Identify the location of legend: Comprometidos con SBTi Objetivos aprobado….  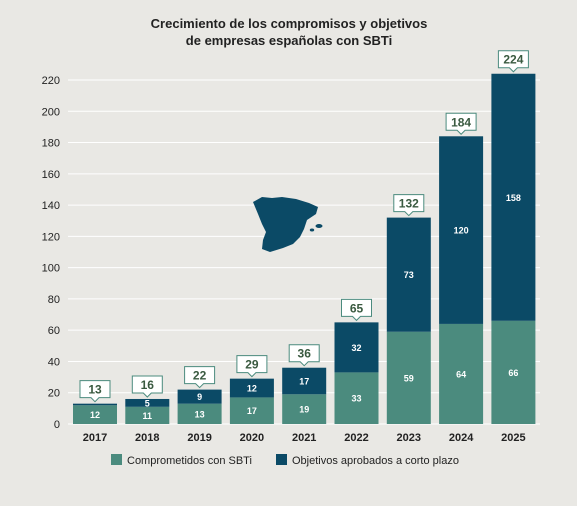
(285, 460).